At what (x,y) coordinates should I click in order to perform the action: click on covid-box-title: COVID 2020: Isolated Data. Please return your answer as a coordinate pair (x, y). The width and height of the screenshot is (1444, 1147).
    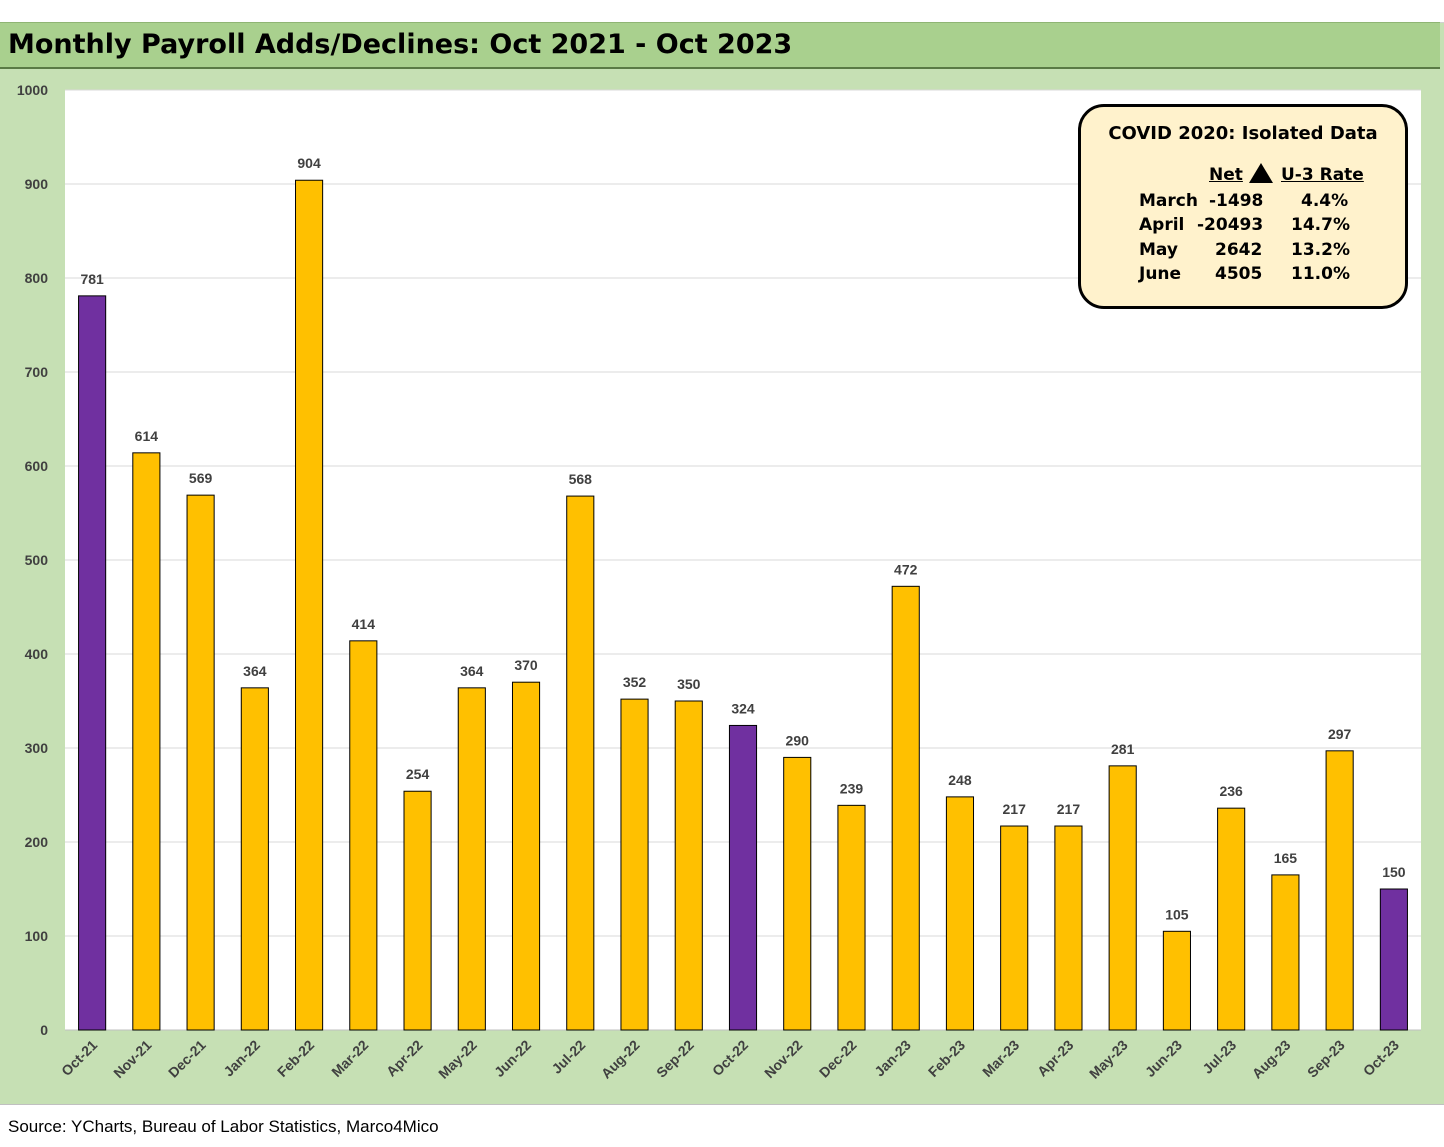
    Looking at the image, I should click on (1243, 133).